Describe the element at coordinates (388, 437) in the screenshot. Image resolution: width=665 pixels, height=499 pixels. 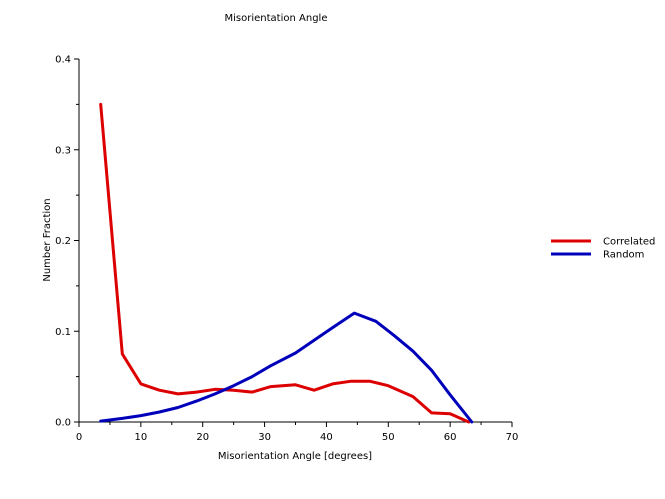
I see `x-tick-label: 50` at that location.